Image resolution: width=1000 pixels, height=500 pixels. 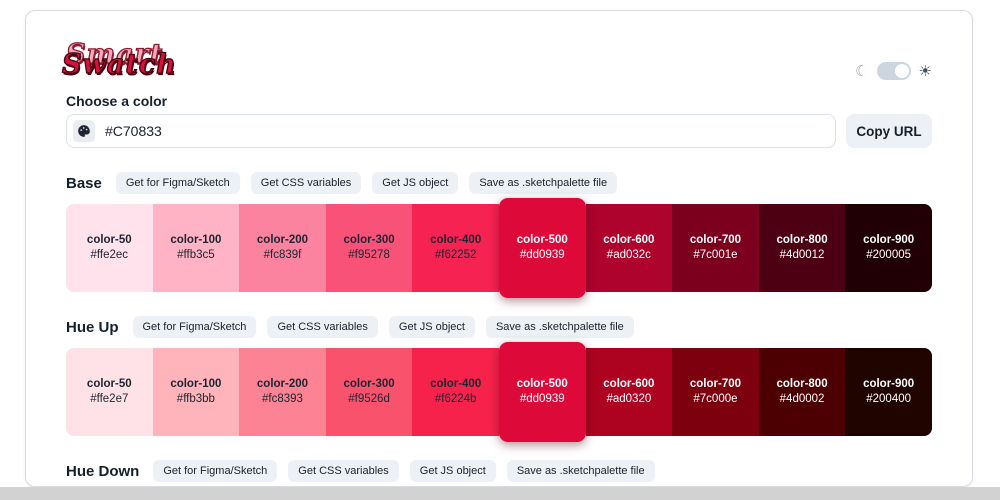 I want to click on choose-color-label: Choose a color, so click(x=117, y=101).